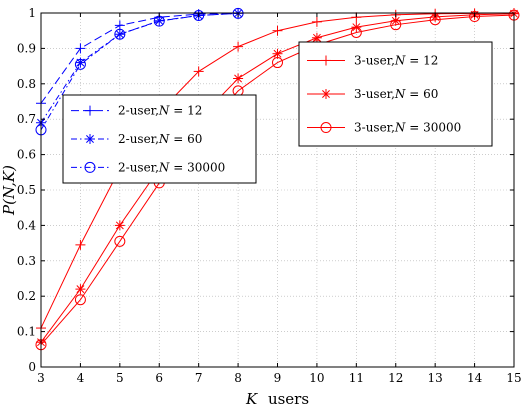 This screenshot has width=525, height=415. Describe the element at coordinates (288, 399) in the screenshot. I see `x-axis-label-word: users` at that location.